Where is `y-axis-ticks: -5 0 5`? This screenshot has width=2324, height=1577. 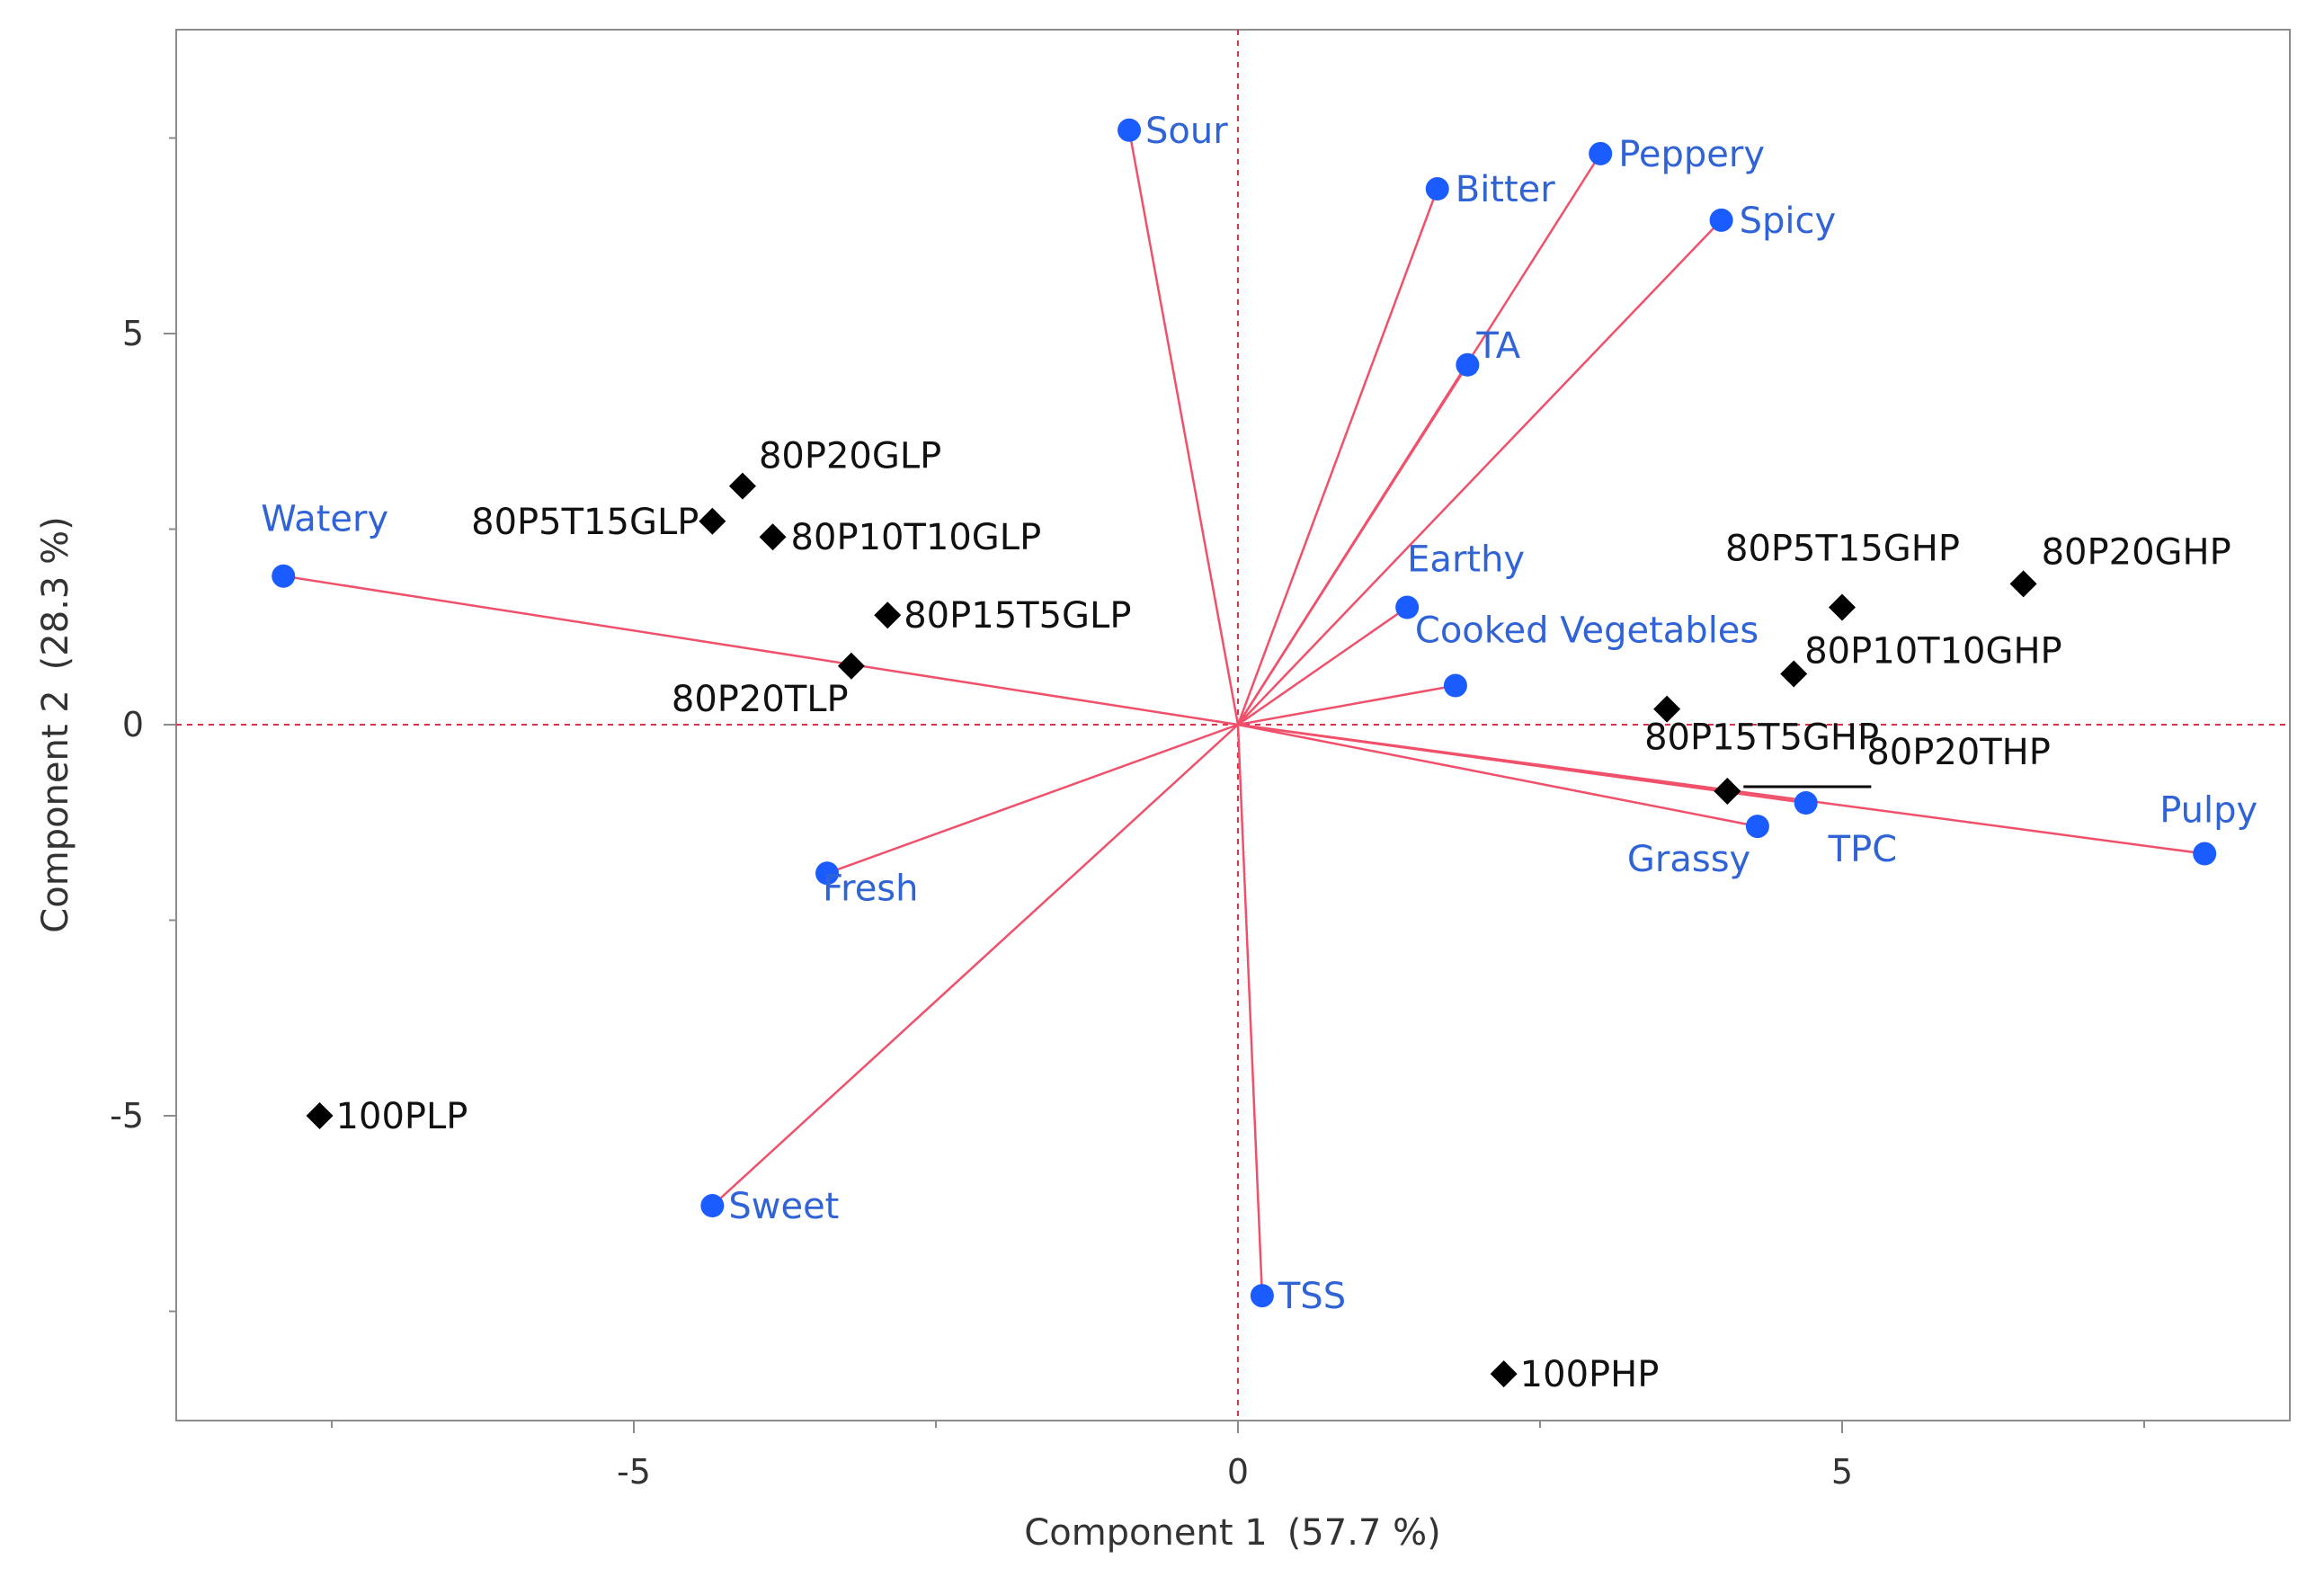
y-axis-ticks: -5 0 5 is located at coordinates (143, 725).